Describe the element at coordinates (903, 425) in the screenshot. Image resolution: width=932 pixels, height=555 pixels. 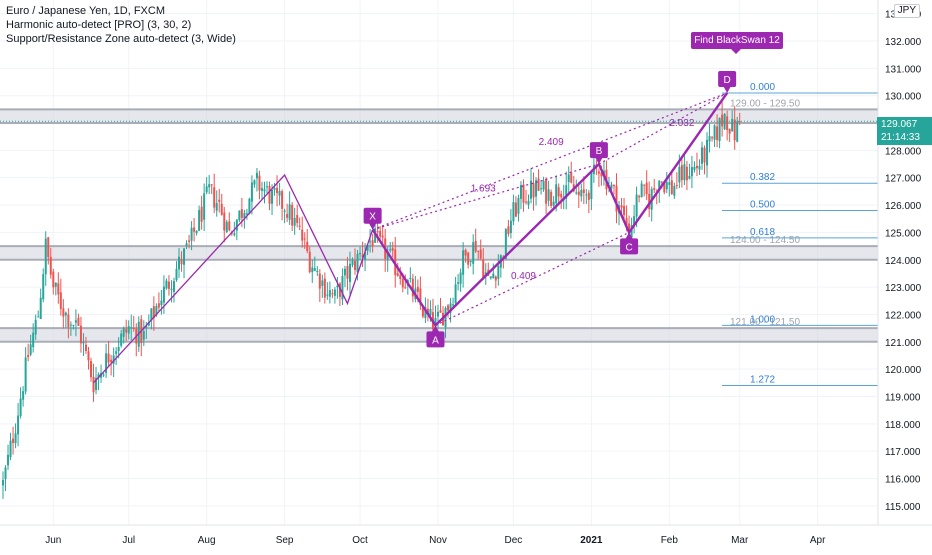
I see `y-tick-label: 118.000` at that location.